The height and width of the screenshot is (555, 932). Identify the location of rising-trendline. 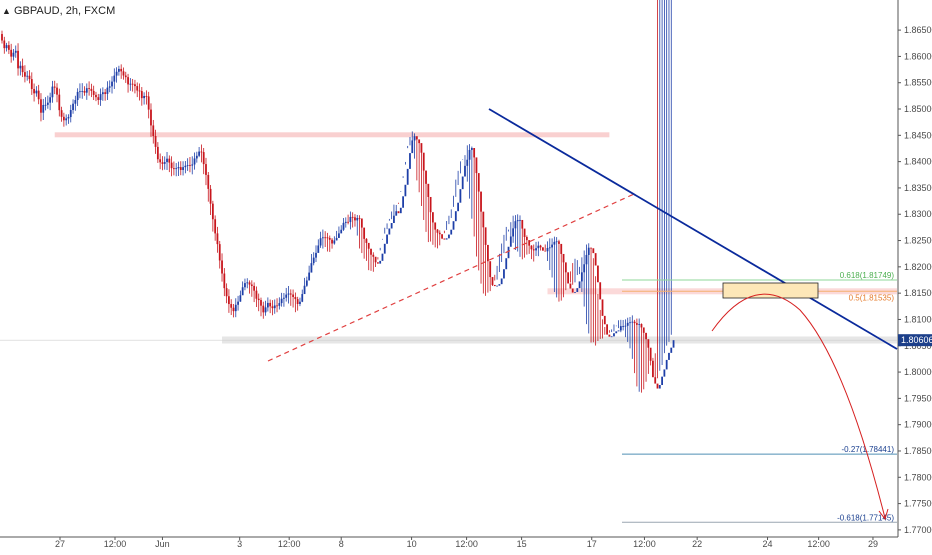
(451, 277).